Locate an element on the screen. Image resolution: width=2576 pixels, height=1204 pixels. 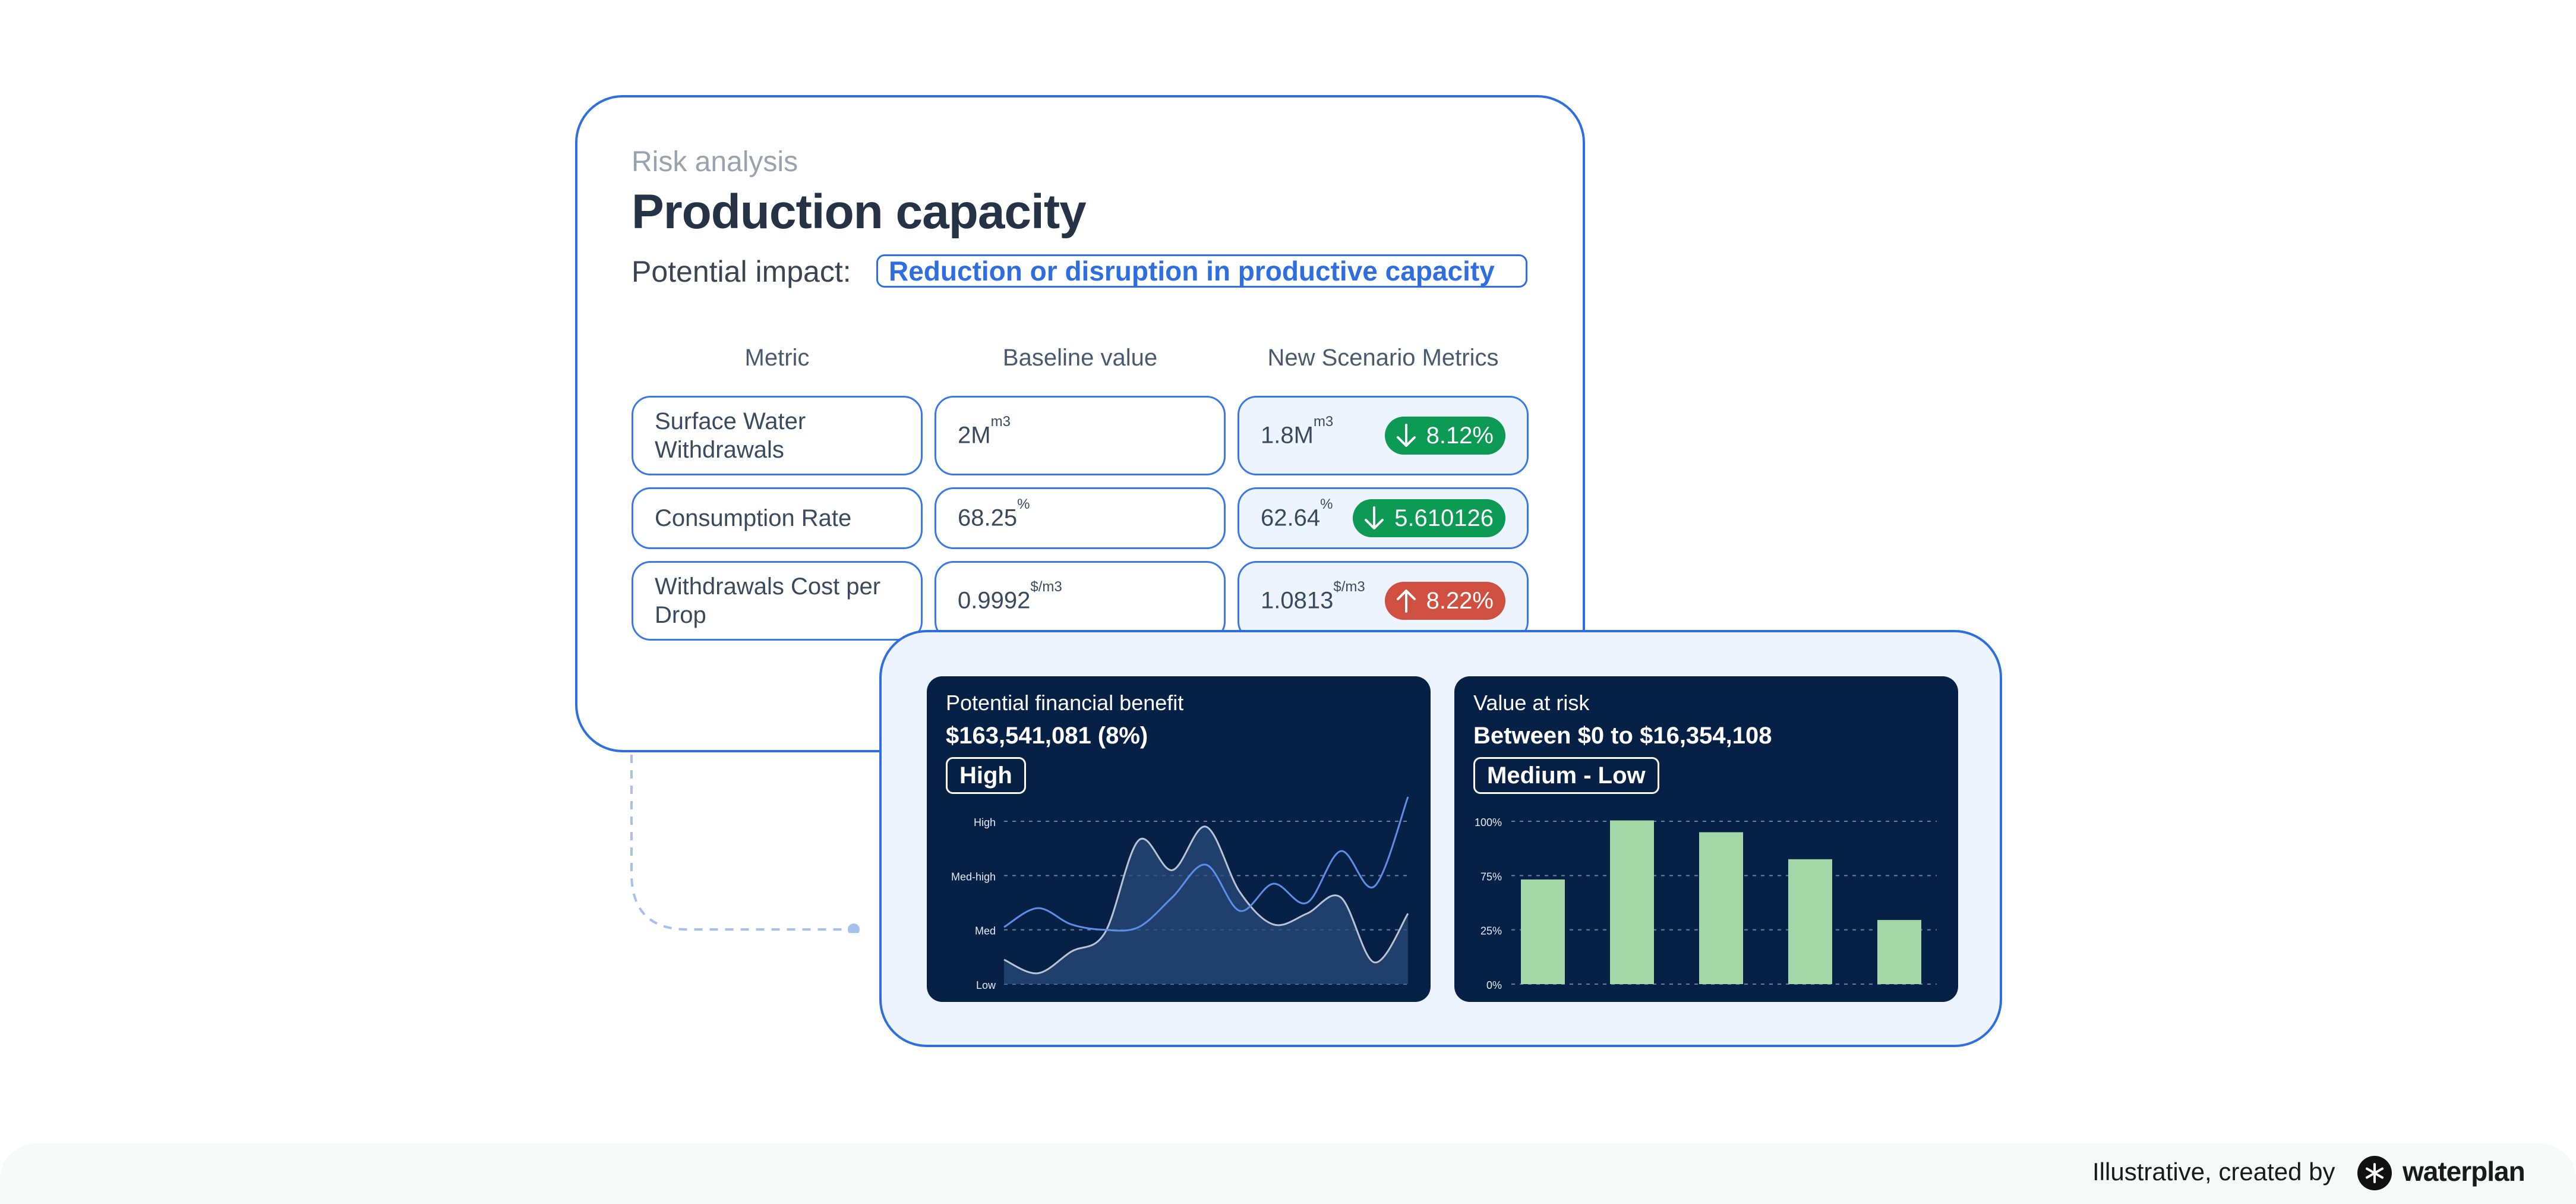
level-badge: Medium - Low is located at coordinates (1566, 775).